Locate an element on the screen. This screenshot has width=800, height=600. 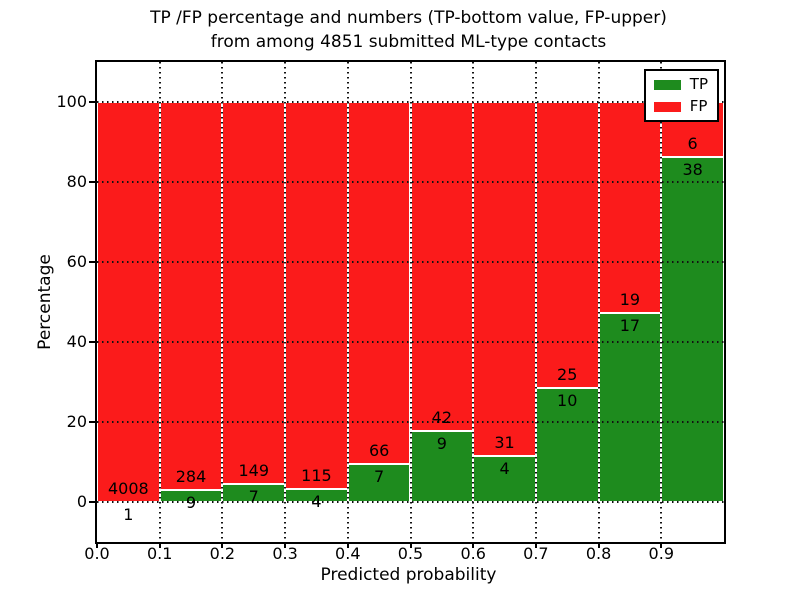
fp-count-label-0.3-0.4: 115 is located at coordinates (316, 475).